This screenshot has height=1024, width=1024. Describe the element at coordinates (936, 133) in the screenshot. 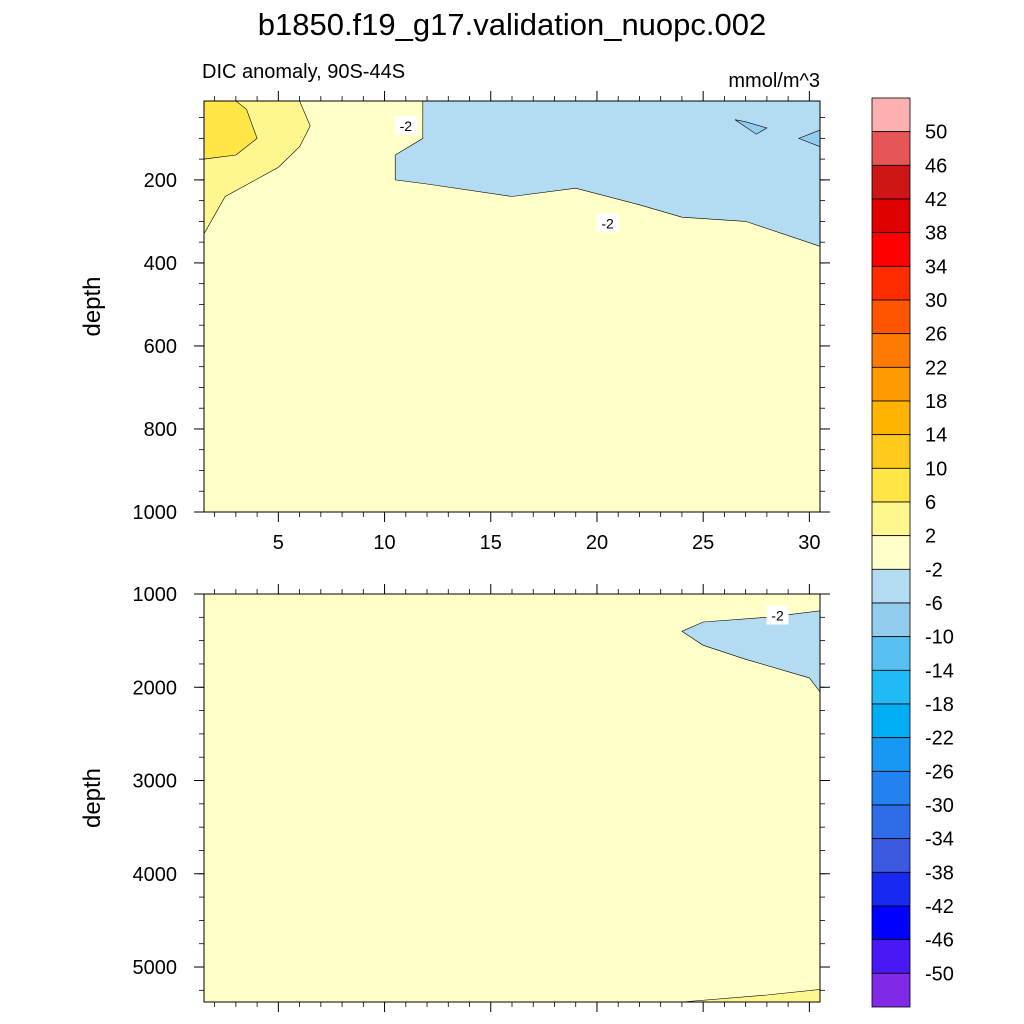

I see `colorbar-label: 50` at that location.